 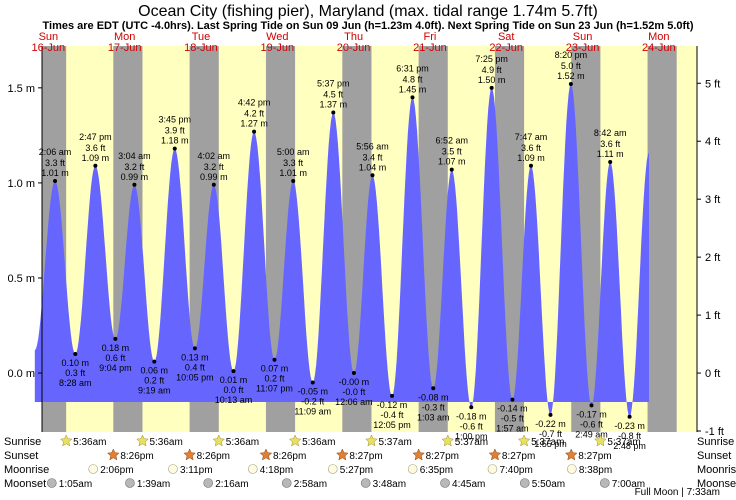 What do you see at coordinates (233, 390) in the screenshot?
I see `low-ft: 0.0 ft` at bounding box center [233, 390].